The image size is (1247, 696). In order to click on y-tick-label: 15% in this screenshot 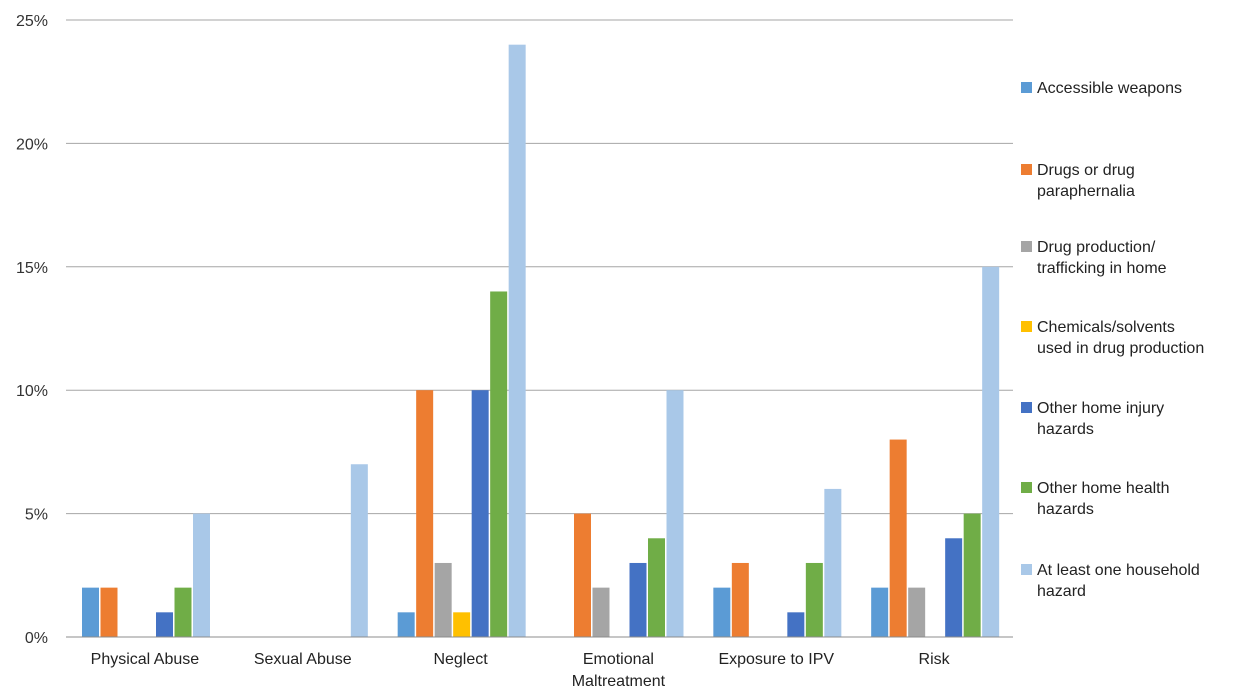, I will do `click(32, 268)`.